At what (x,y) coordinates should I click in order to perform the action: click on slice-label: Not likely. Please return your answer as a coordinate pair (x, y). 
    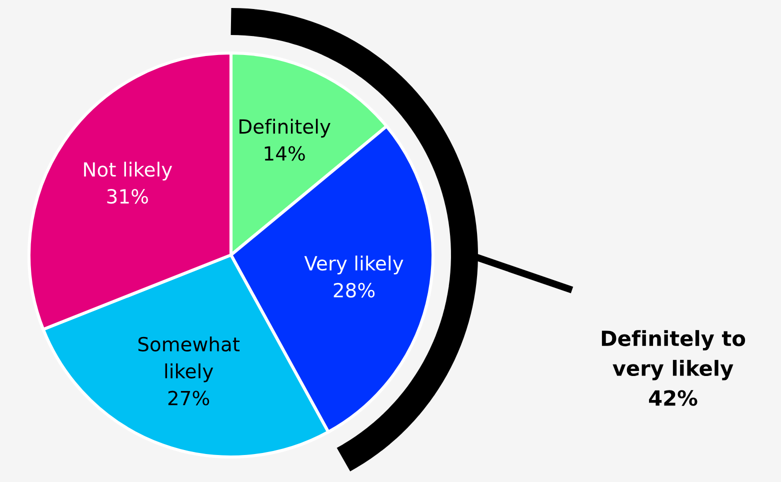
    Looking at the image, I should click on (128, 171).